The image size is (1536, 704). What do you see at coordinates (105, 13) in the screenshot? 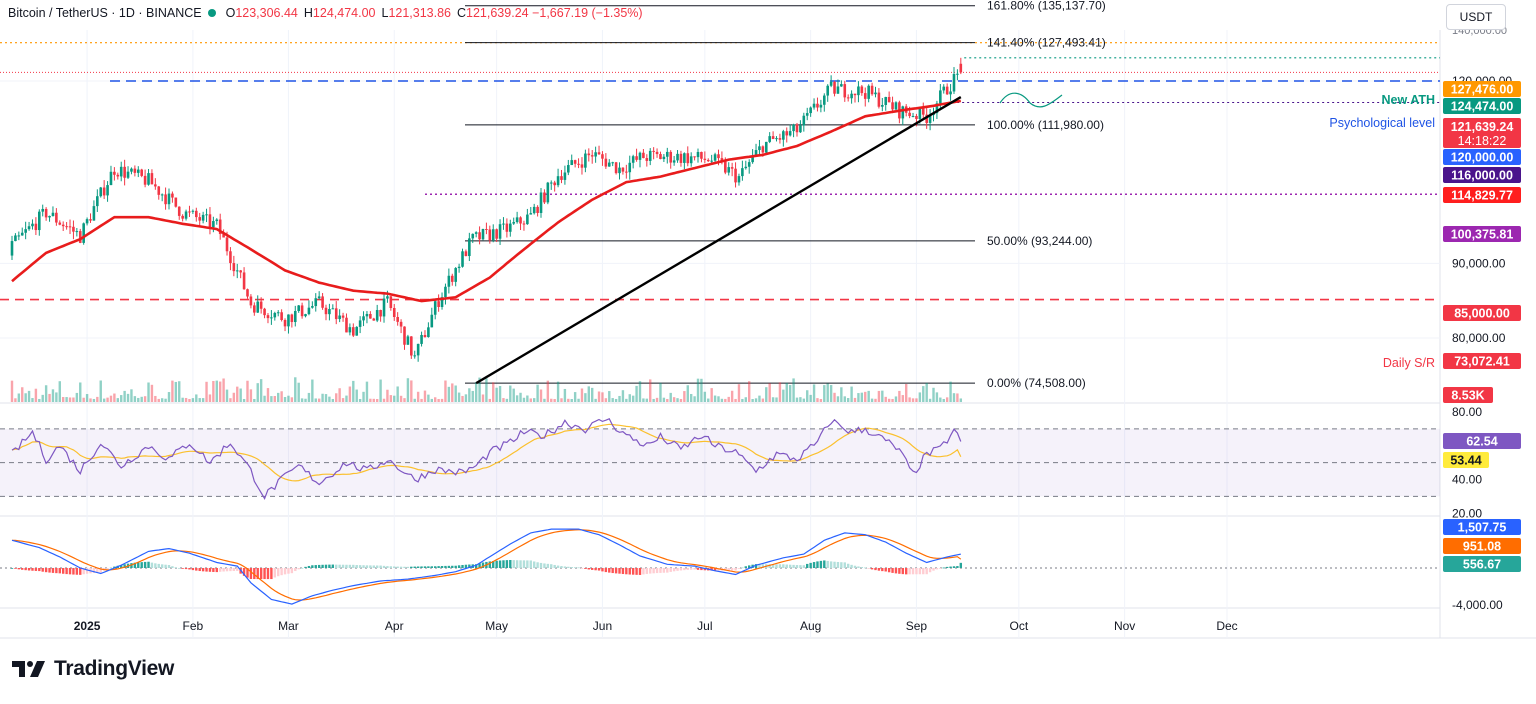
I see `symbol-title: Bitcoin / TetherUS · 1D · BINANCE` at bounding box center [105, 13].